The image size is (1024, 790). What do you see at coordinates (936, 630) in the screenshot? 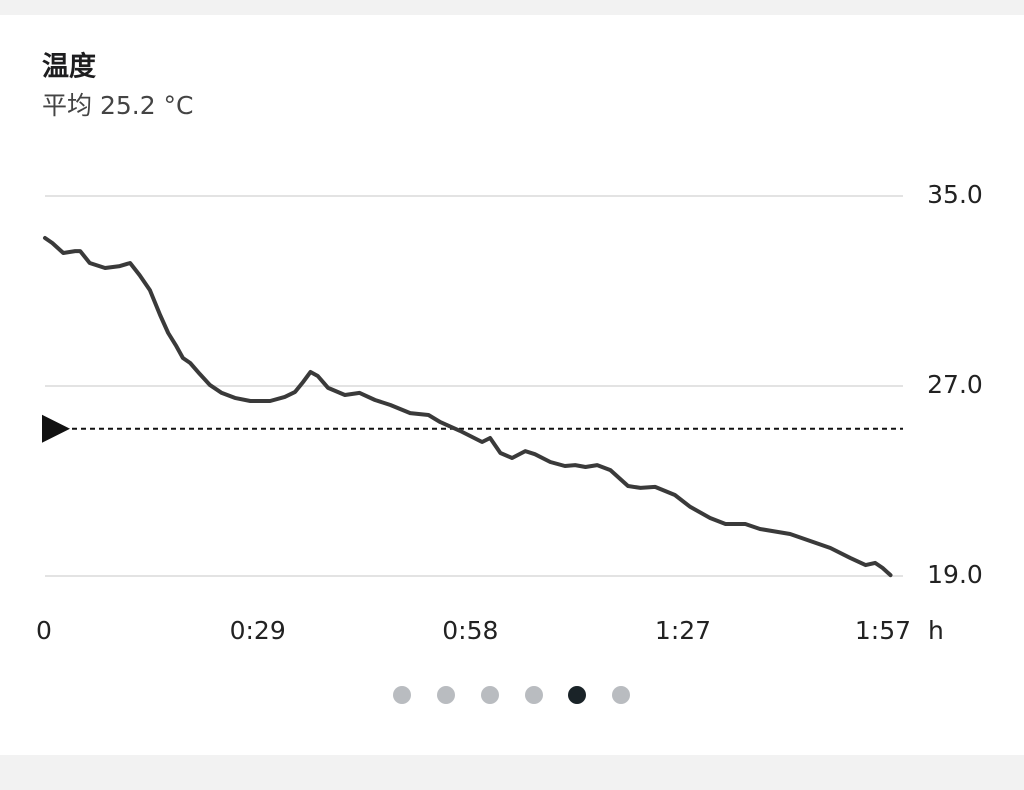
I see `x-axis-label: h` at bounding box center [936, 630].